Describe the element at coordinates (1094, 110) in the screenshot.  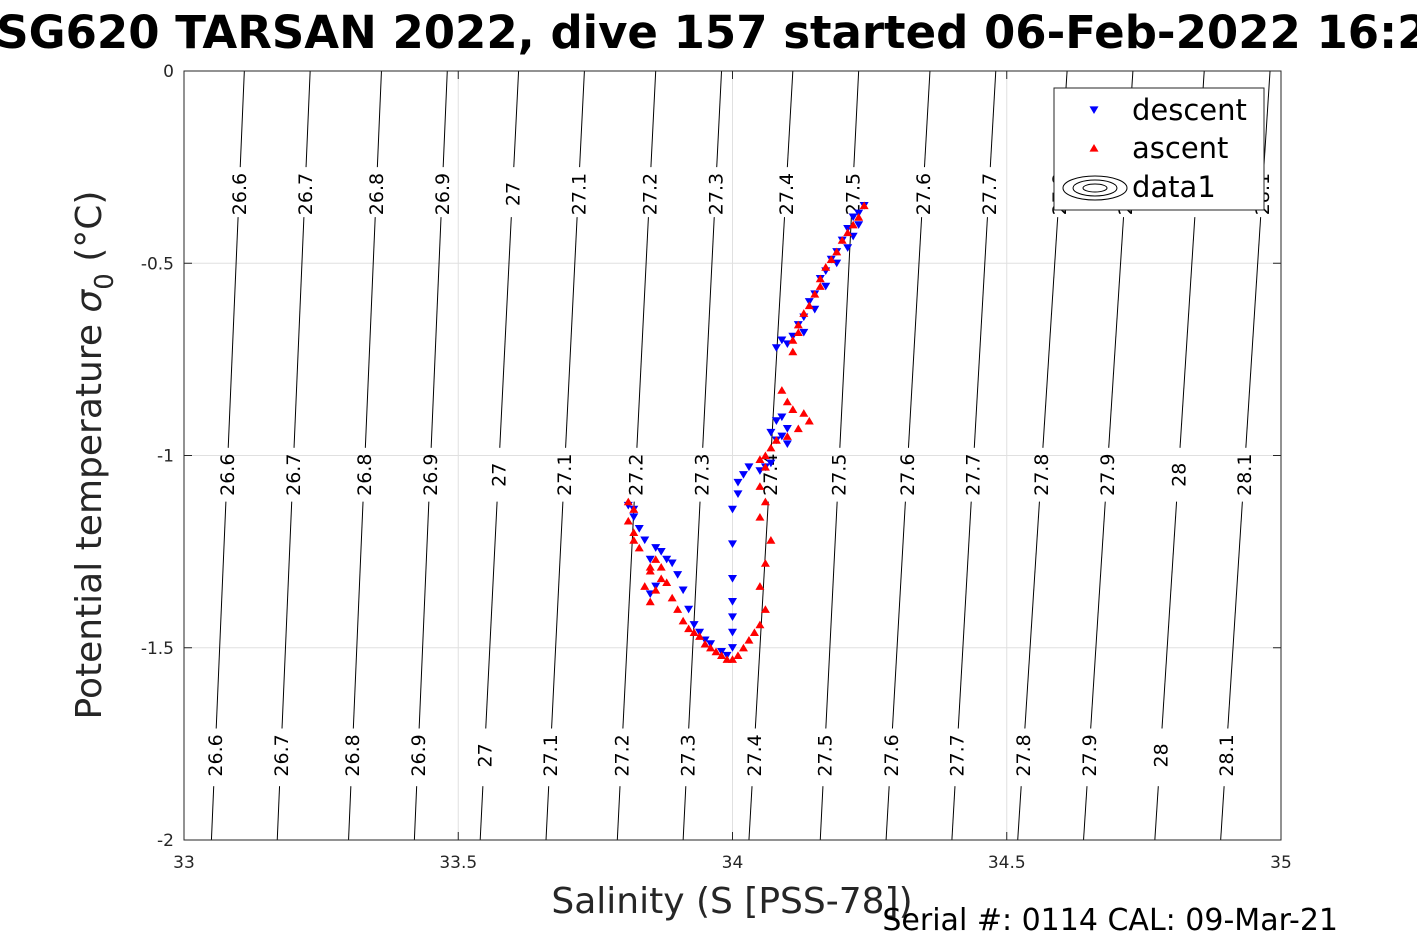
I see `legend-descent-marker` at that location.